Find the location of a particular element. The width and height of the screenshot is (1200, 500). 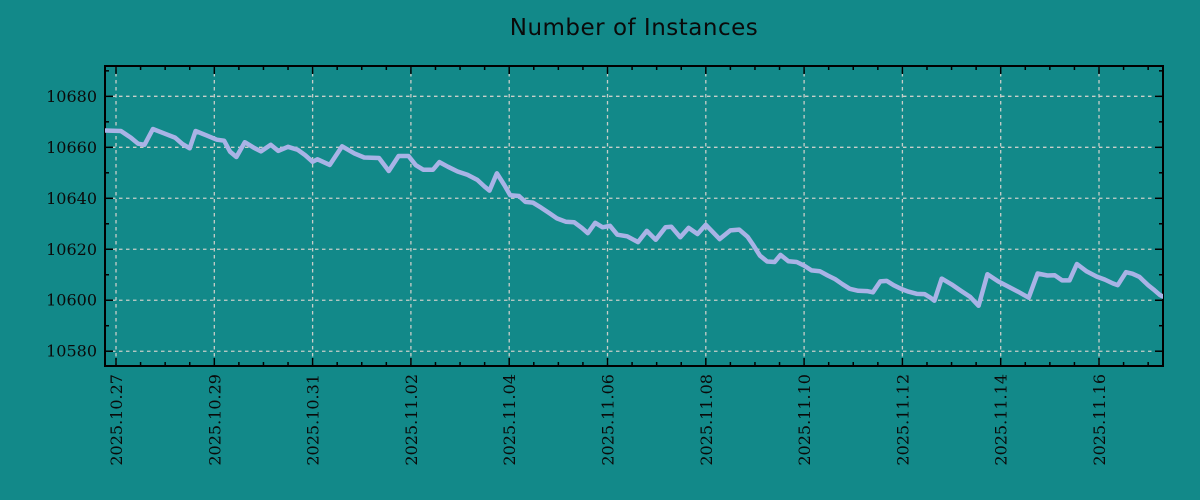

x-tick-label: 2025.10.29 is located at coordinates (214, 420).